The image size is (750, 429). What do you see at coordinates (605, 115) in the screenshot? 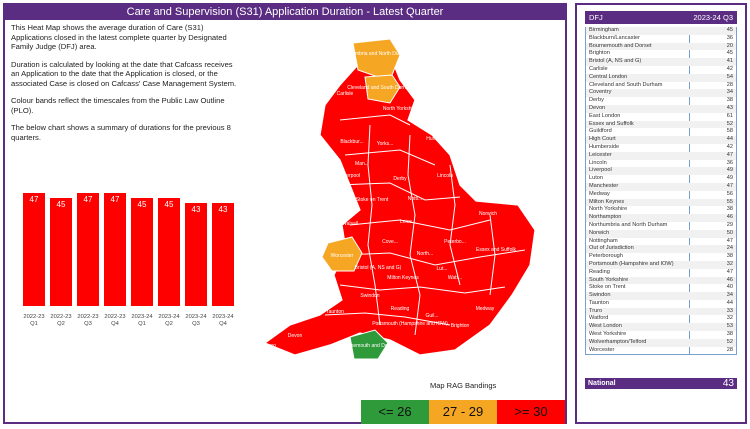
I see `dfj-name-cell: East London` at bounding box center [605, 115].